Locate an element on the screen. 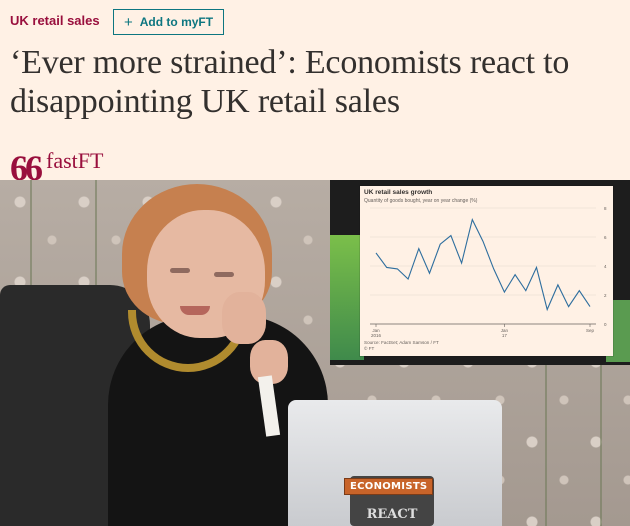 This screenshot has width=630, height=526. add-to-myft-label: Add to myFT is located at coordinates (176, 22).